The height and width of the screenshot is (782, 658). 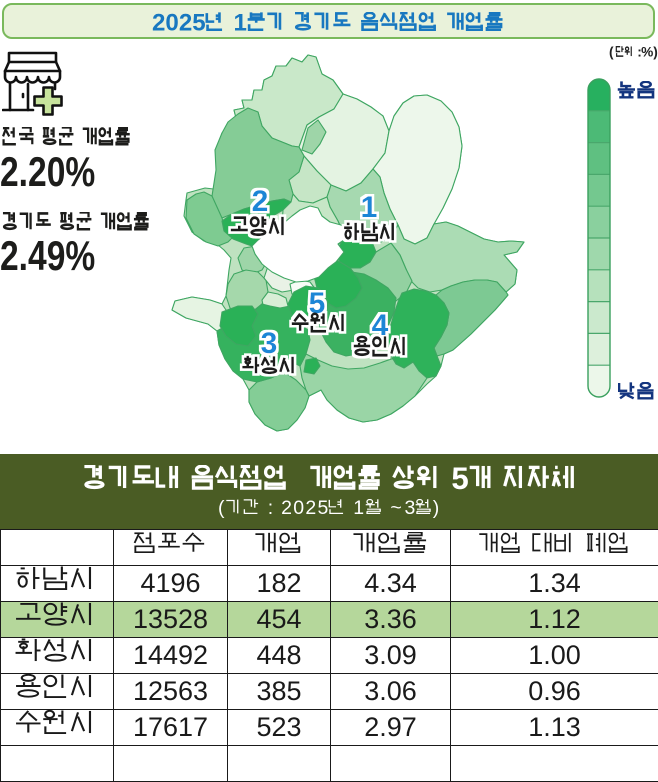 What do you see at coordinates (298, 509) in the screenshot?
I see `svg-text:: 2025: : 2025` at bounding box center [298, 509].